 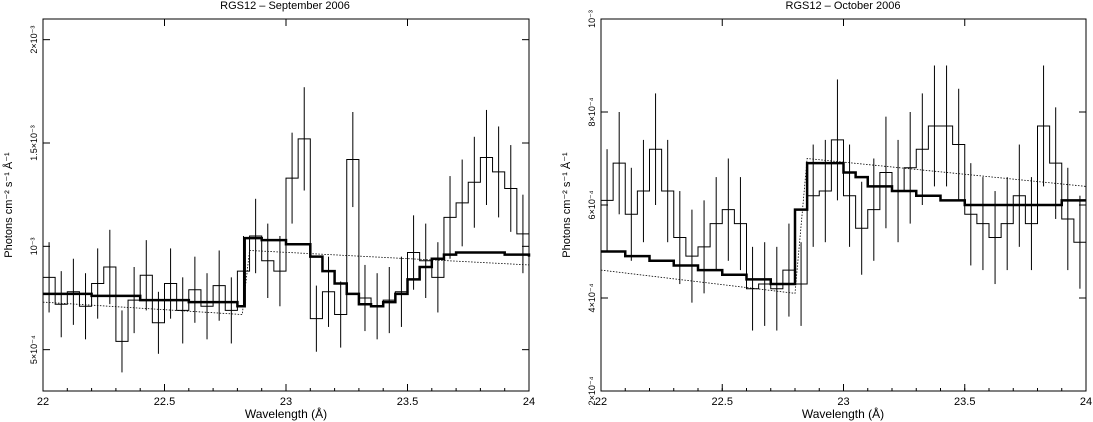 I want to click on y-tick-label: 5×10⁻⁴, so click(x=34, y=349).